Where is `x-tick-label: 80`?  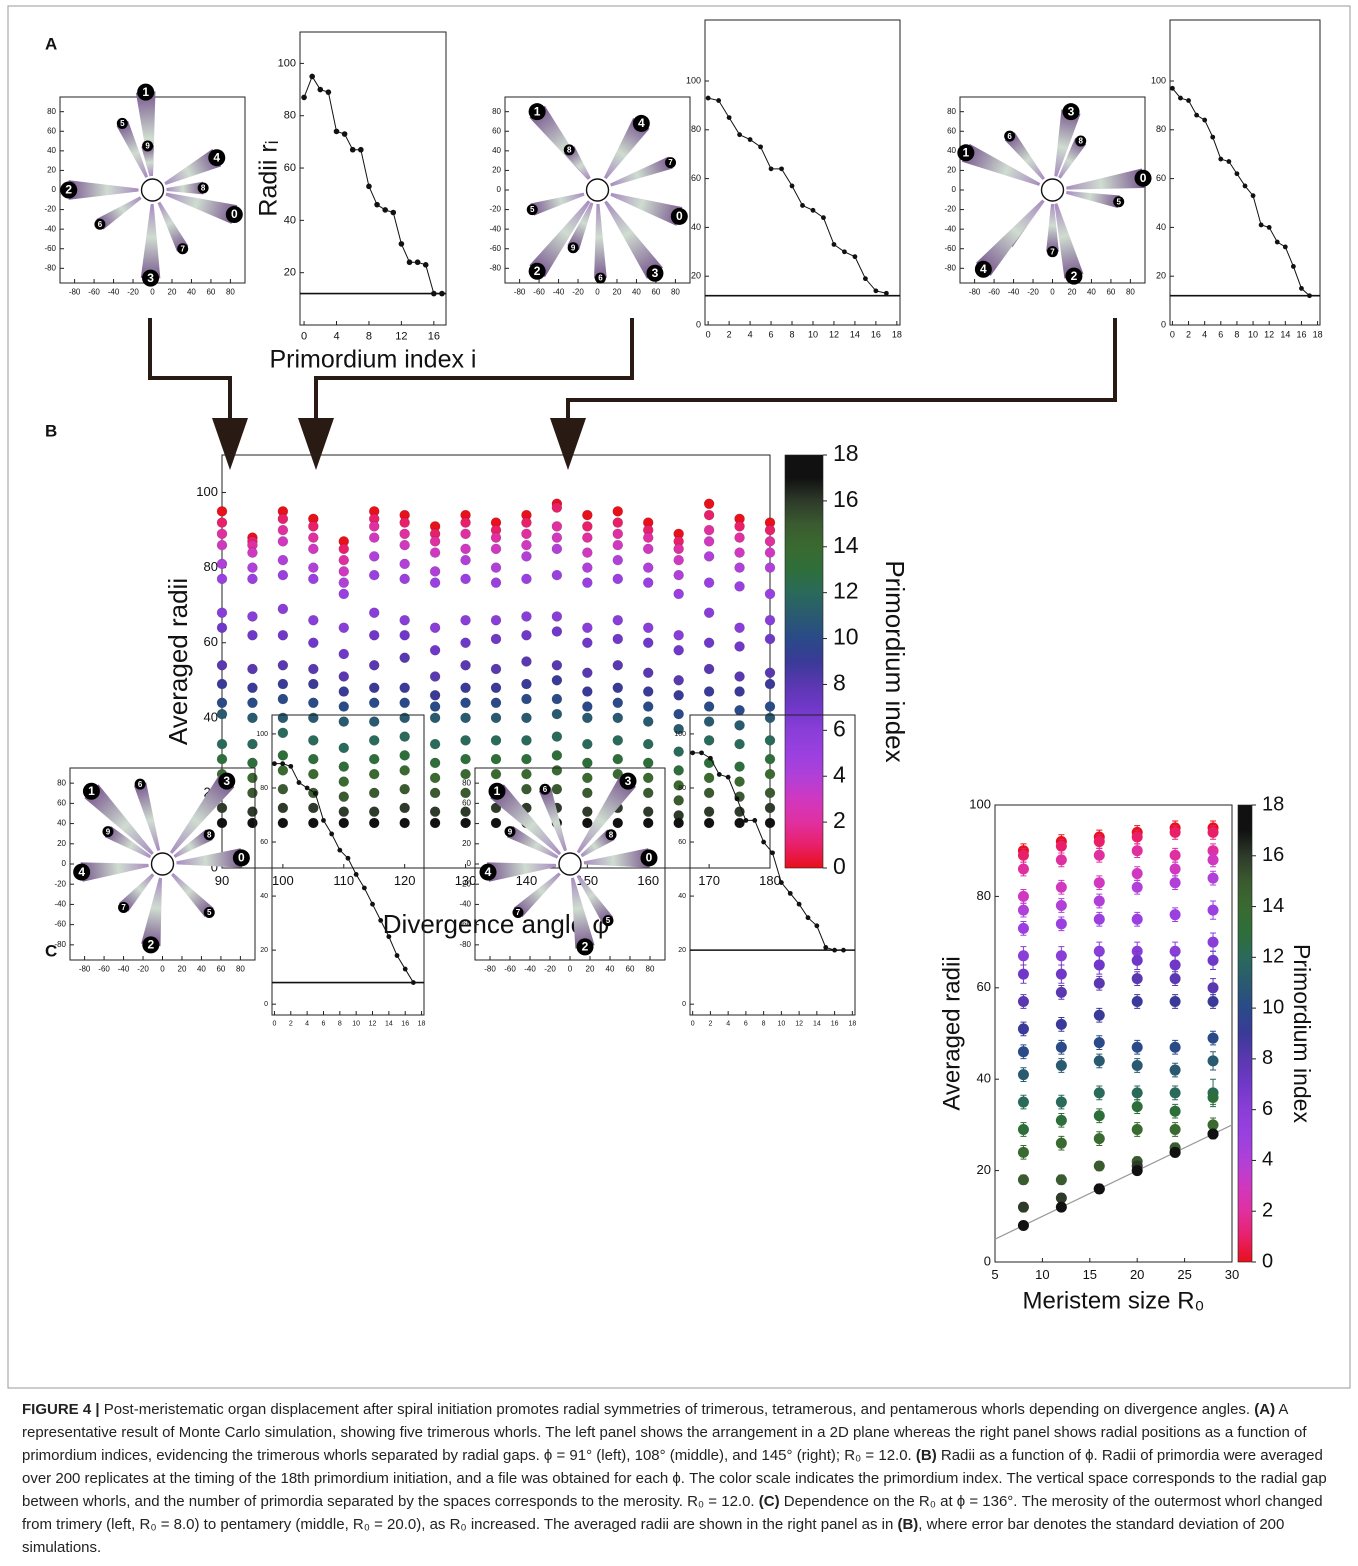
x-tick-label: 80 is located at coordinates (240, 969).